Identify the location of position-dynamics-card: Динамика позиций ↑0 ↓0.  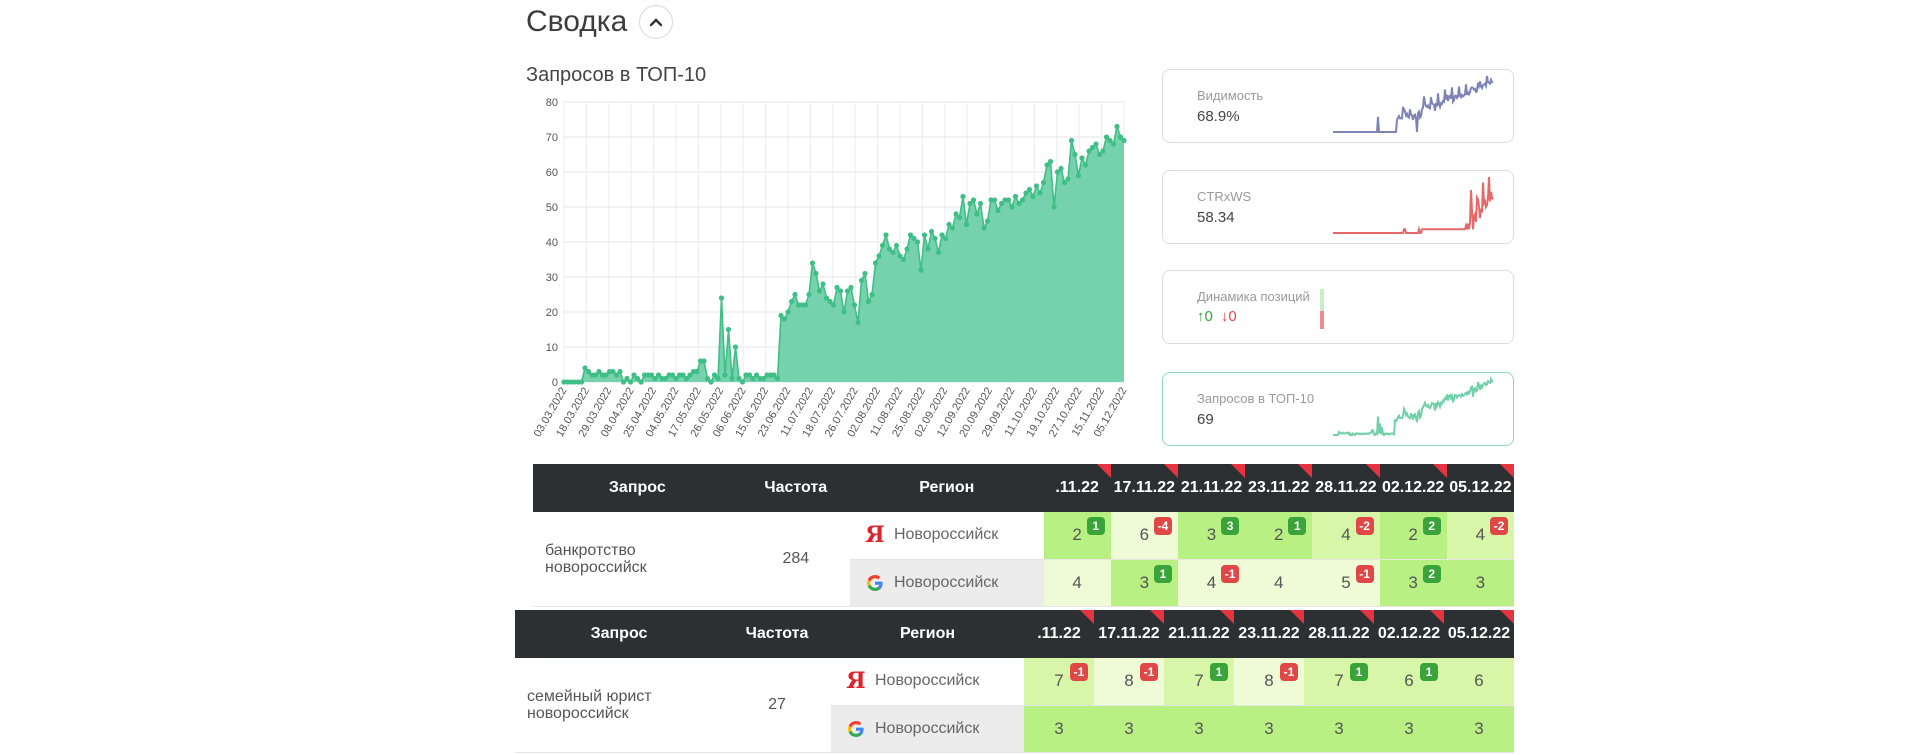
(1338, 307).